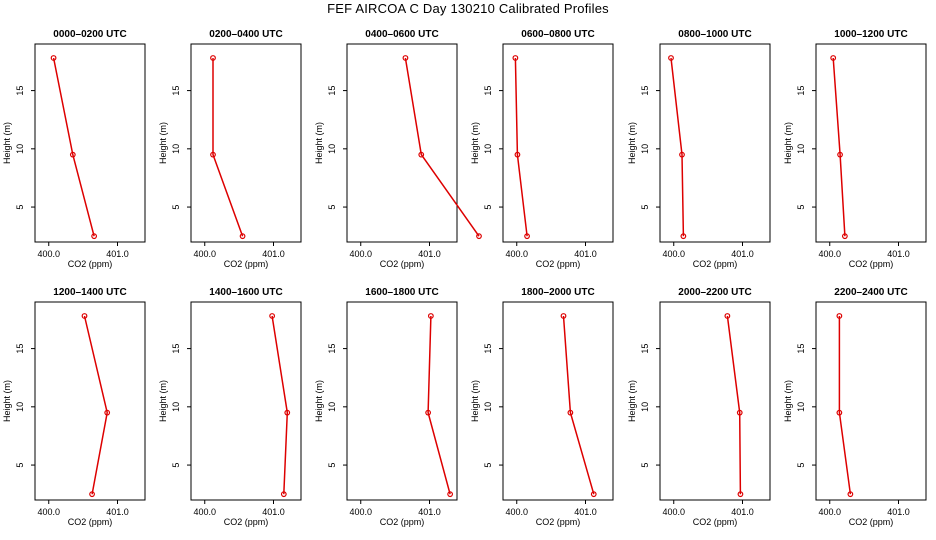  What do you see at coordinates (557, 292) in the screenshot?
I see `panel-title: 1800–2000 UTC` at bounding box center [557, 292].